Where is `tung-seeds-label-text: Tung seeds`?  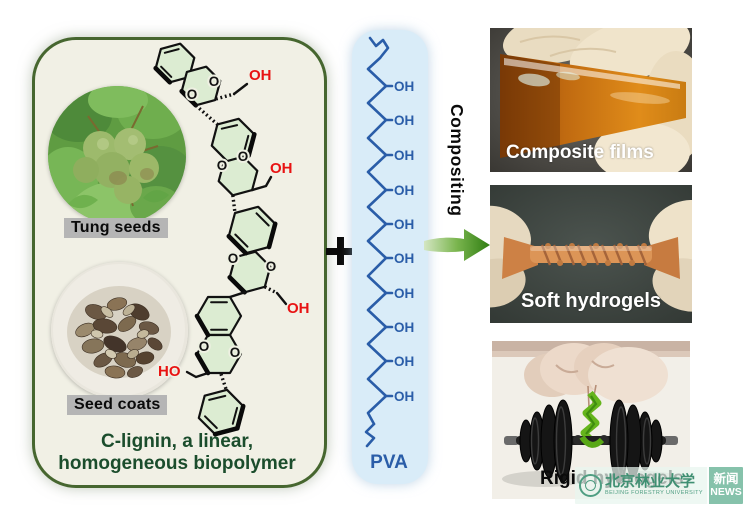 tung-seeds-label-text: Tung seeds is located at coordinates (116, 227).